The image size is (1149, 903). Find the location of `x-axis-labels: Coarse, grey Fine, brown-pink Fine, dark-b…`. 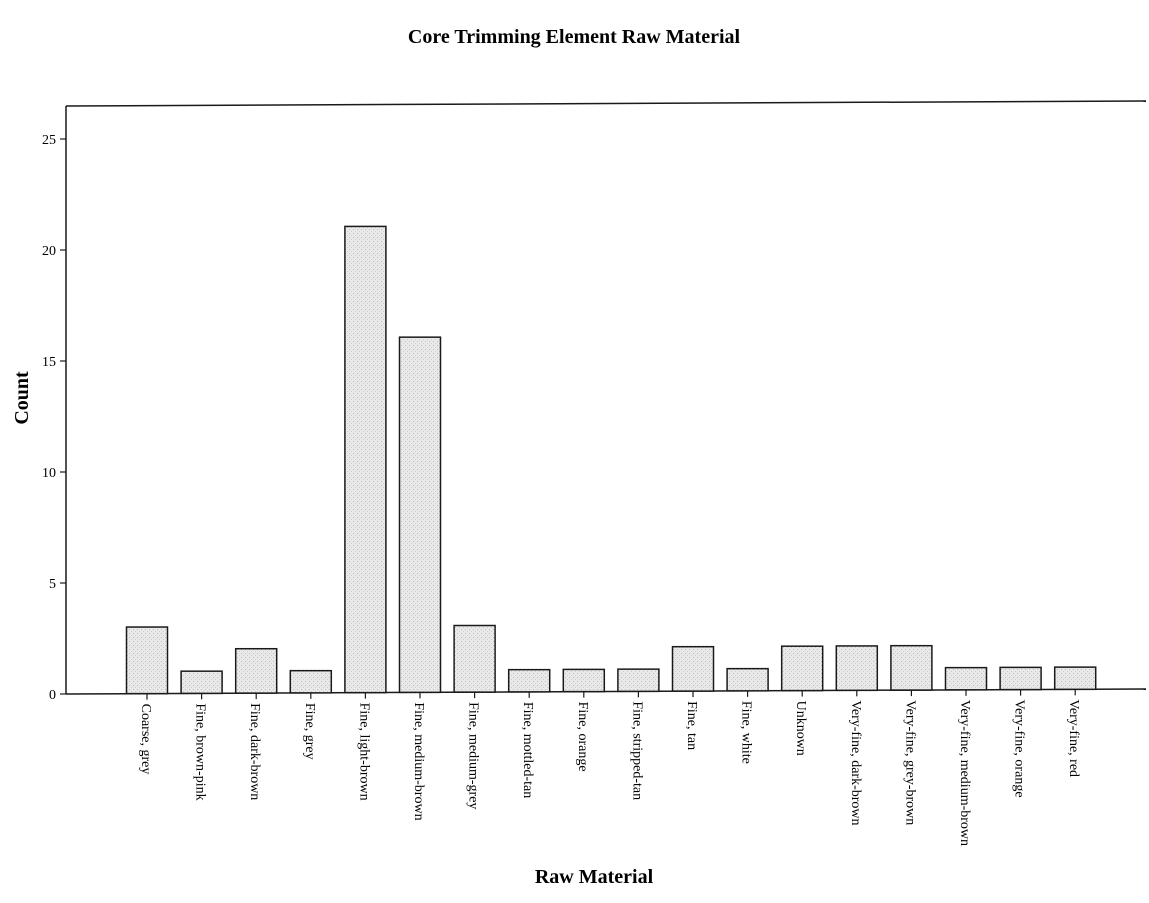

x-axis-labels: Coarse, grey Fine, brown-pink Fine, dark-b… is located at coordinates (609, 767).